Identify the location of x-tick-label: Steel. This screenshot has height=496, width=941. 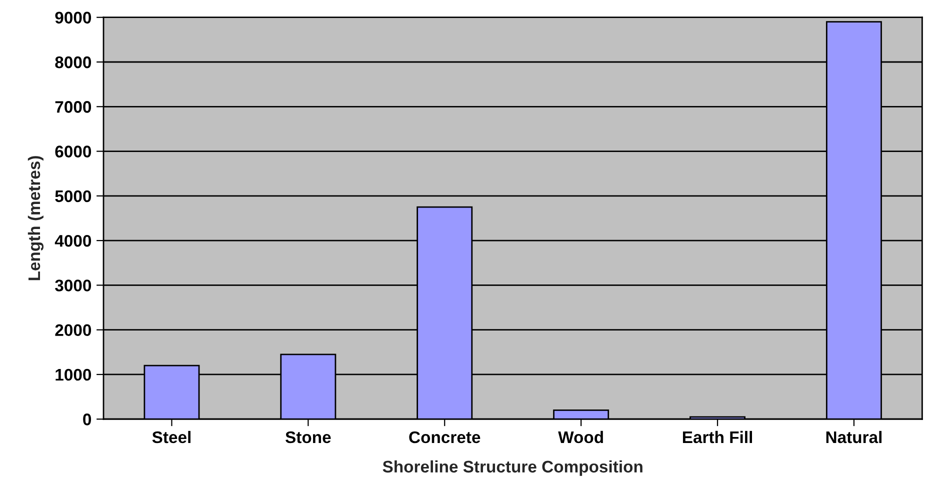
(171, 437).